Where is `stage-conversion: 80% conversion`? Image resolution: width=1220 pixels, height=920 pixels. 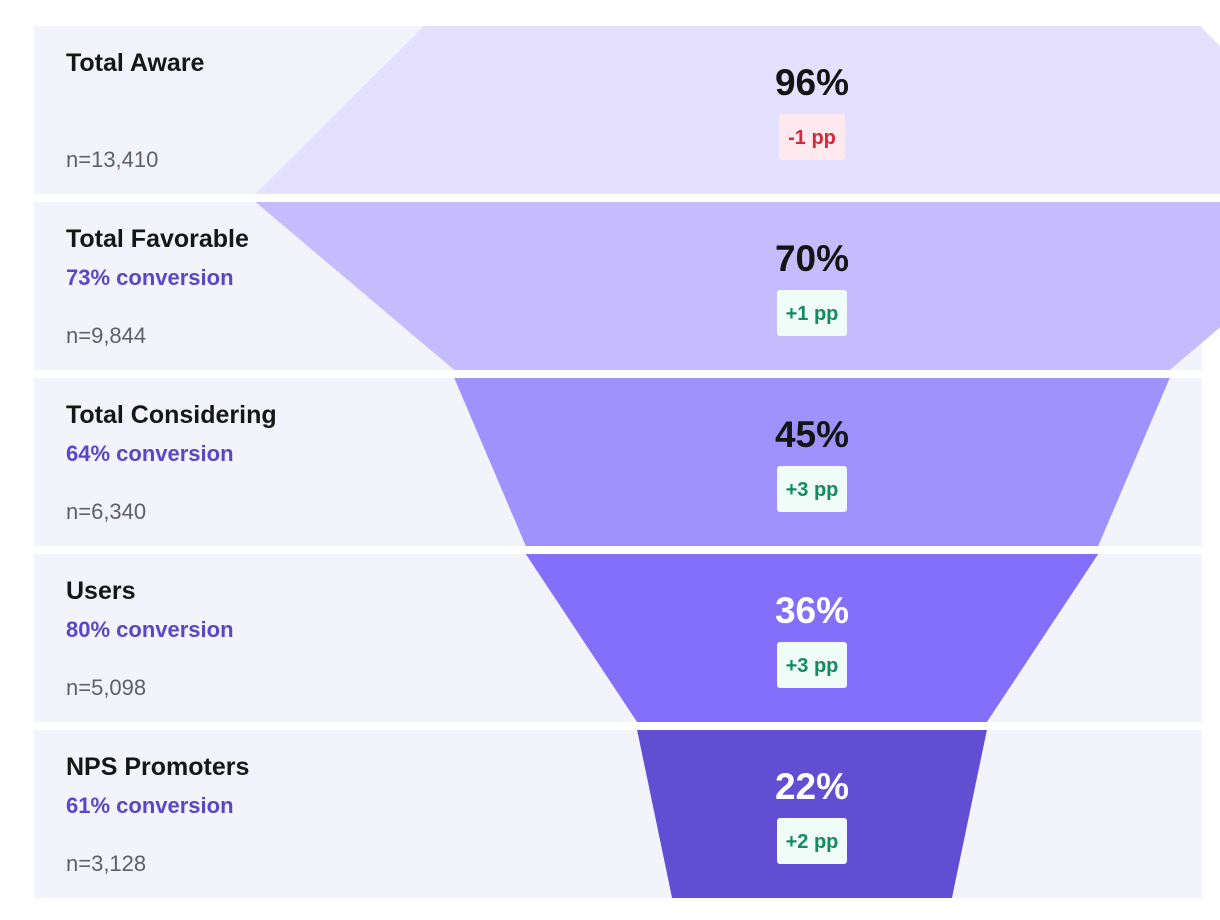 stage-conversion: 80% conversion is located at coordinates (150, 629).